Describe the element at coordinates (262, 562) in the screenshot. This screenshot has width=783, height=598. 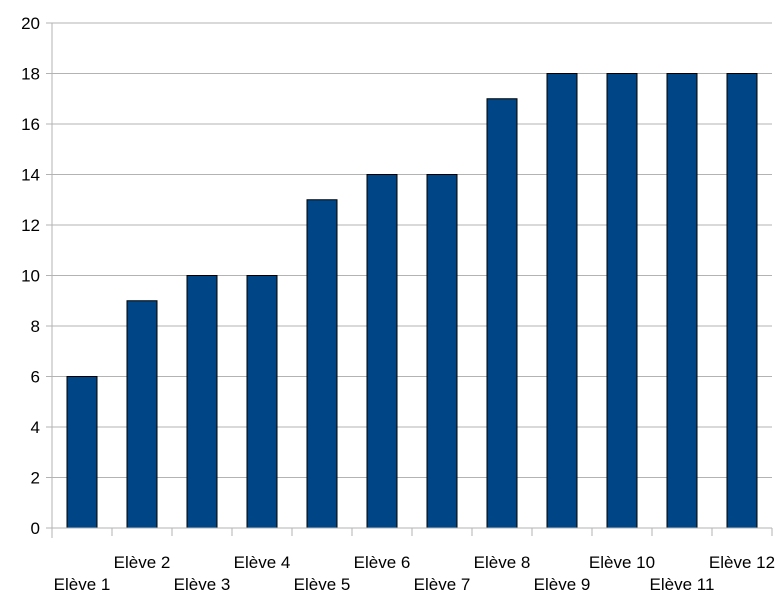
I see `x-tick-label: Elève 4` at that location.